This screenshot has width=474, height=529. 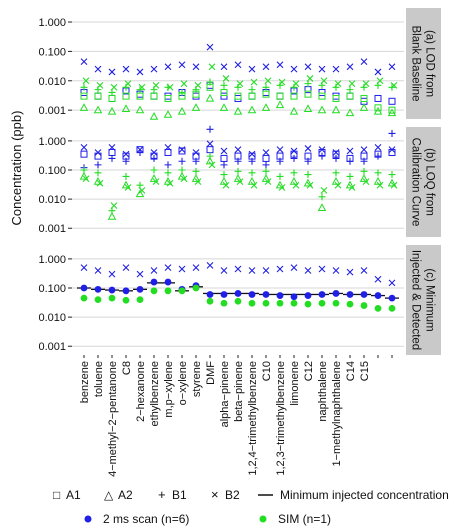 What do you see at coordinates (215, 494) in the screenshot?
I see `legend-b2-symbol: ×` at bounding box center [215, 494].